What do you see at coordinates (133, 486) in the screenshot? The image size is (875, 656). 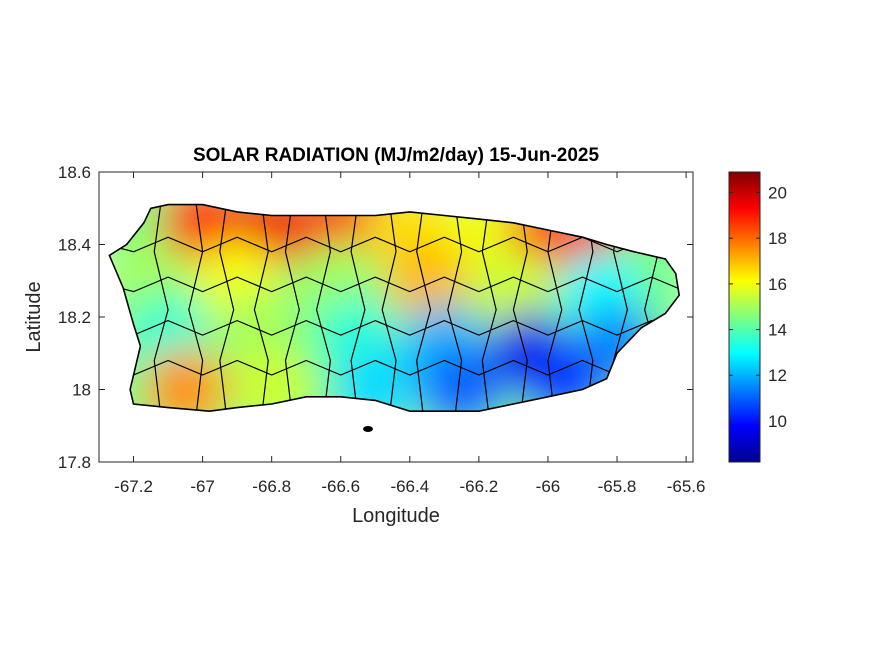 I see `x-tick-label: -67.2` at bounding box center [133, 486].